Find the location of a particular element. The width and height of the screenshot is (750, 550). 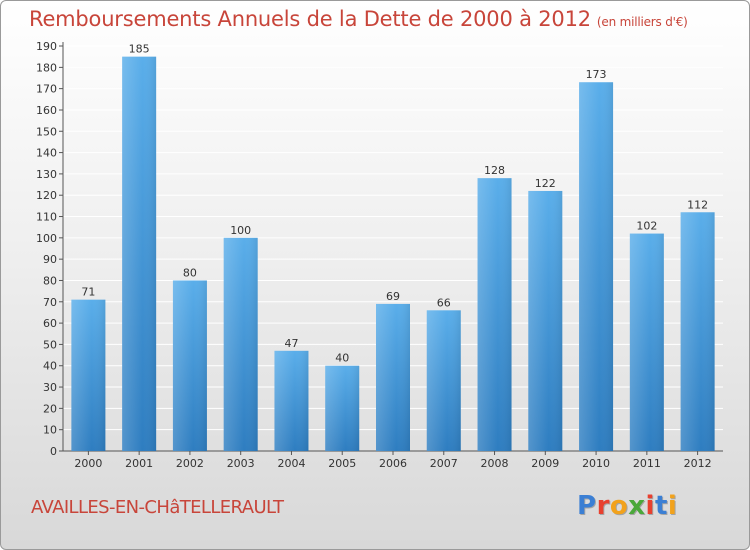

x-tick-label: 2006 is located at coordinates (393, 463).